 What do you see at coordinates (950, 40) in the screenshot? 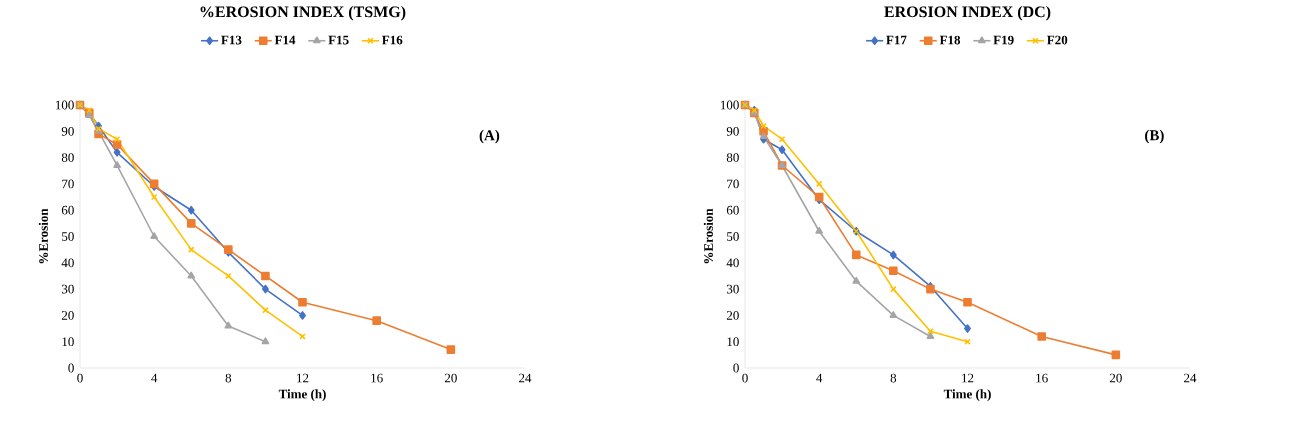
I see `legend-label: F18` at bounding box center [950, 40].